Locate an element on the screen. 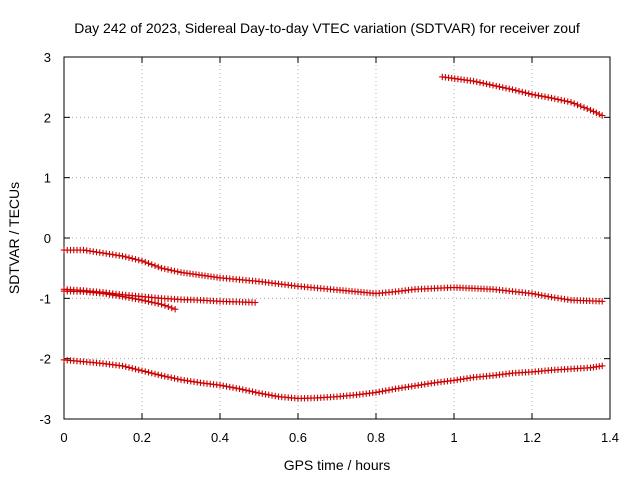 Image resolution: width=640 pixels, height=480 pixels. x-tick-label: 1.4 is located at coordinates (610, 437).